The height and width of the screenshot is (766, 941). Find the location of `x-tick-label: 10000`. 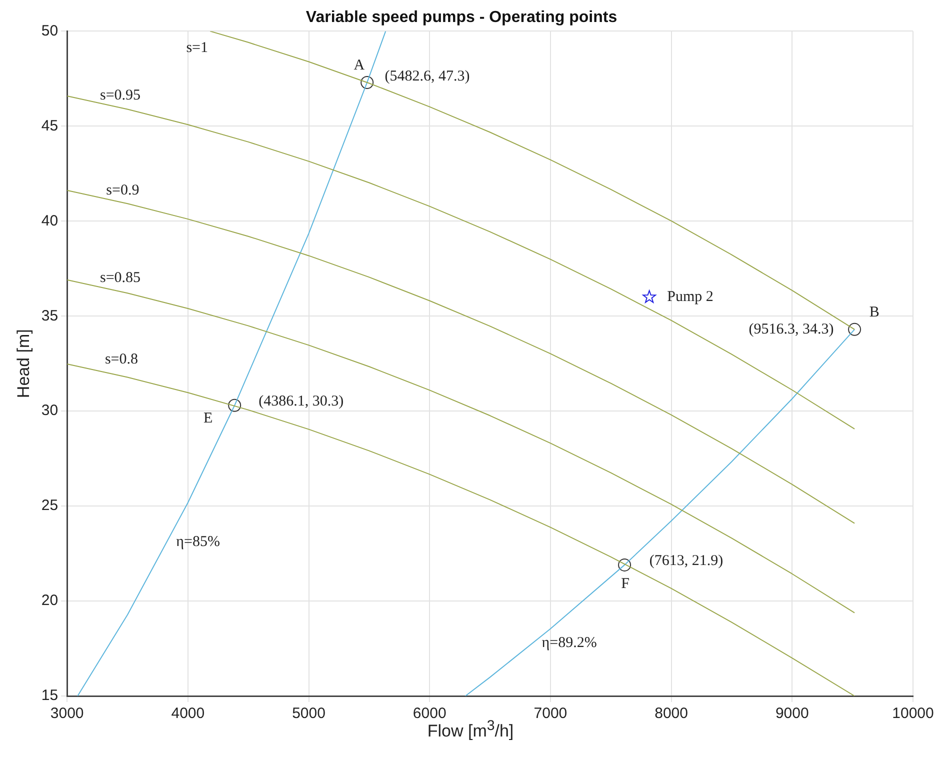

x-tick-label: 10000 is located at coordinates (913, 713).